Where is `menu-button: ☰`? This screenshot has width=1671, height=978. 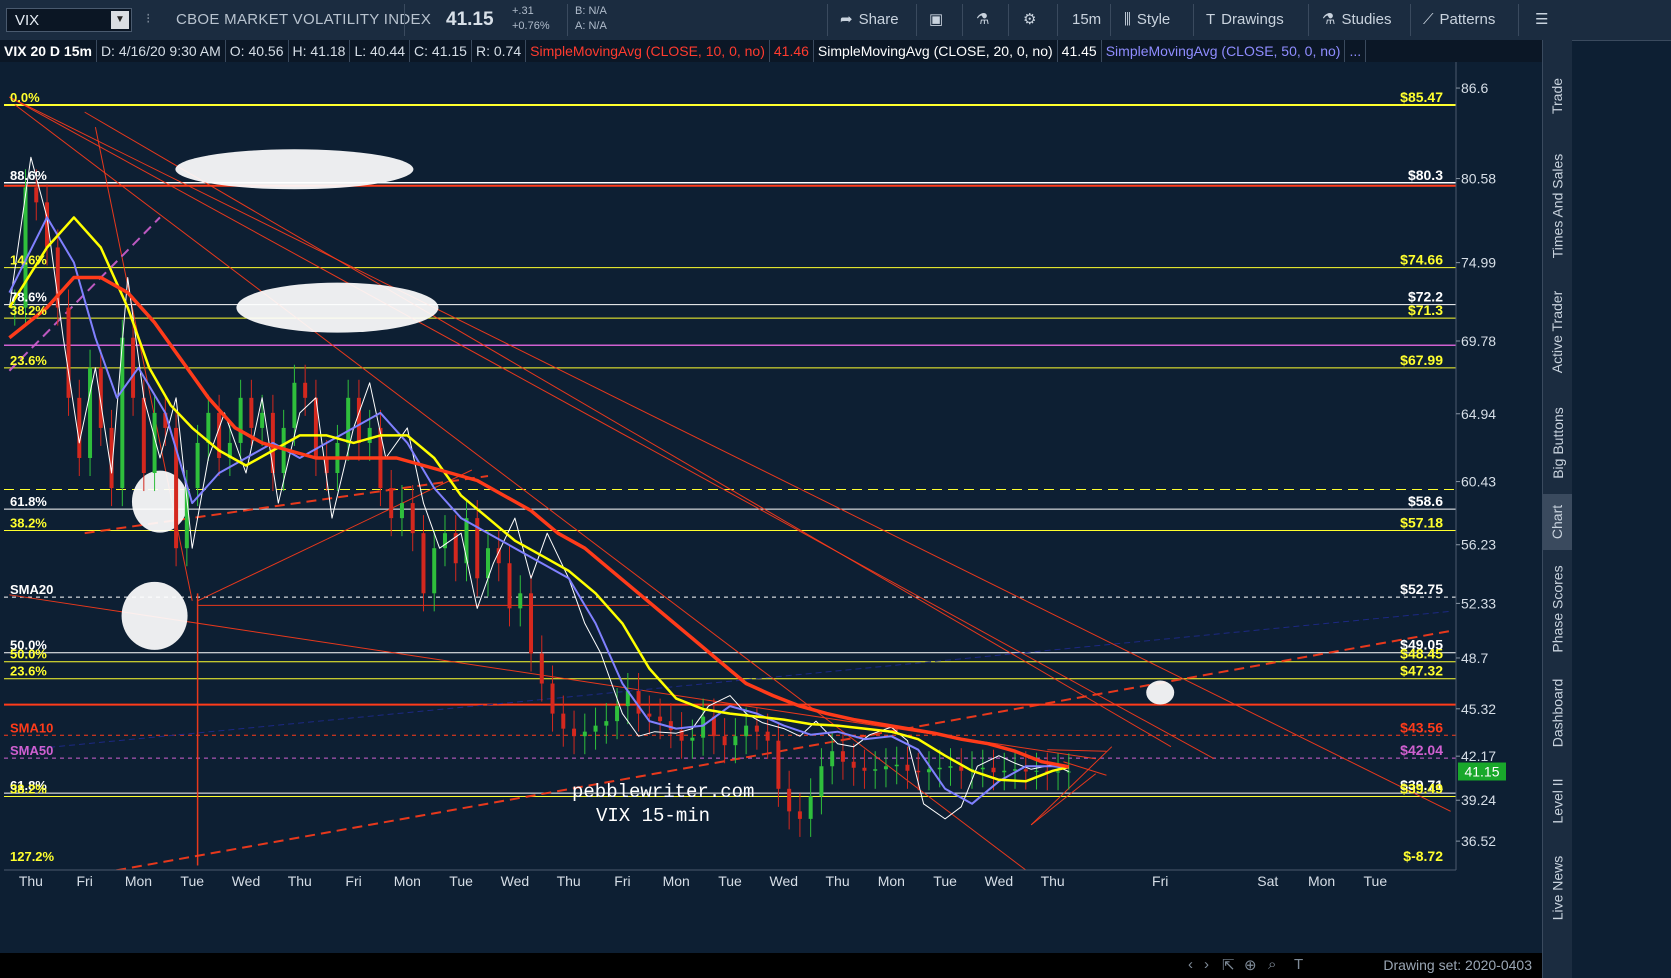
menu-button: ☰ is located at coordinates (1544, 20).